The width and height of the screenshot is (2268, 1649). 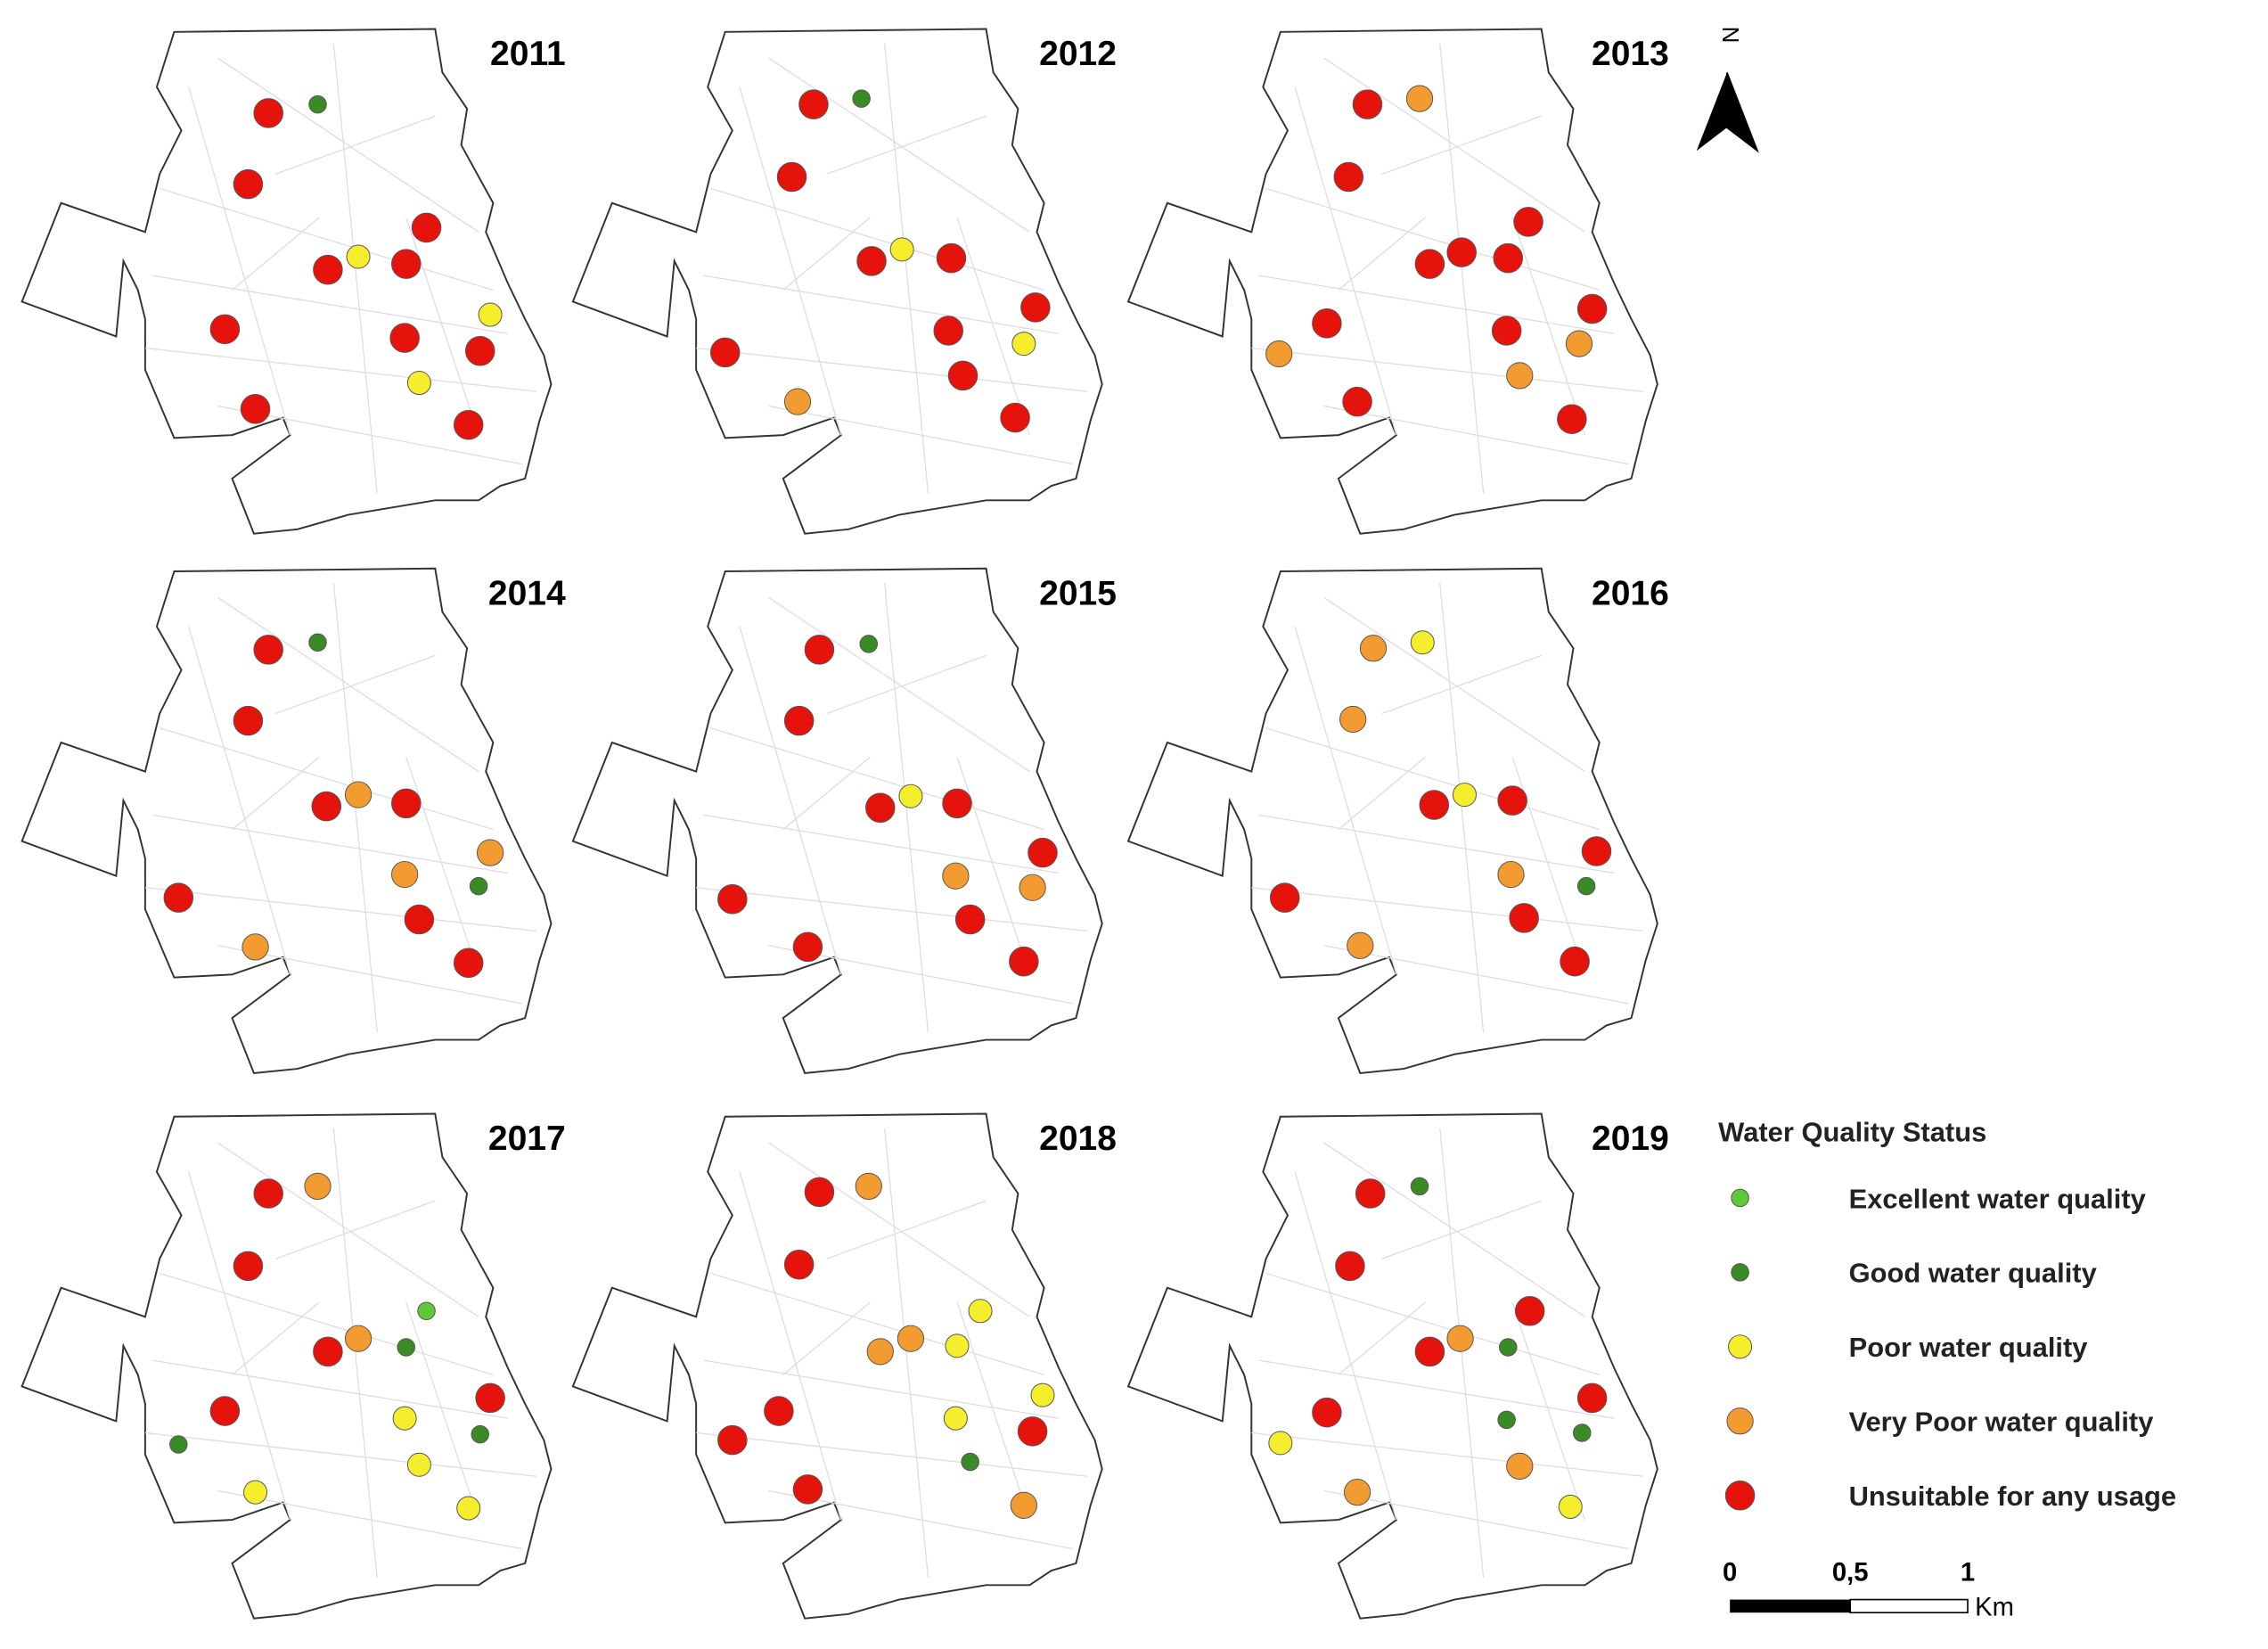 I want to click on map-panel: 2015, so click(x=844, y=821).